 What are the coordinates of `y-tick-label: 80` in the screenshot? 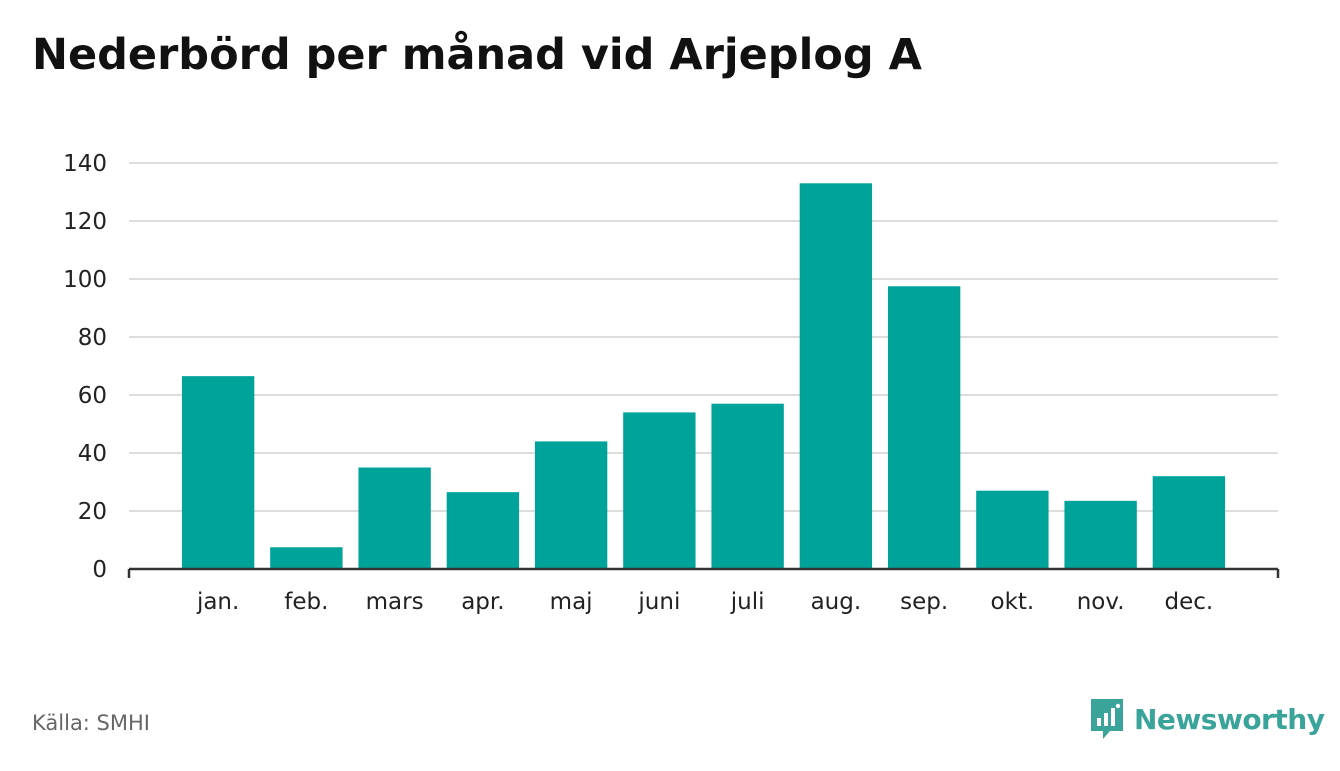 It's located at (92, 338).